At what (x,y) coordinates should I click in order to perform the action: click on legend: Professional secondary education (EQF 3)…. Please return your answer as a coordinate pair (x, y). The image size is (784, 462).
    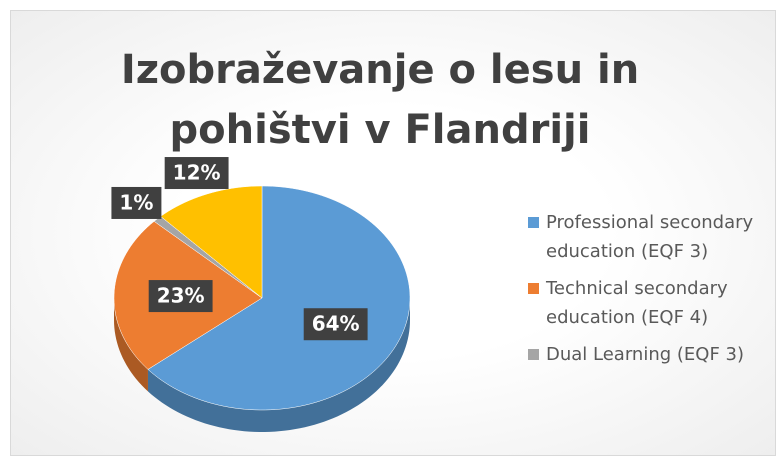
    Looking at the image, I should click on (643, 292).